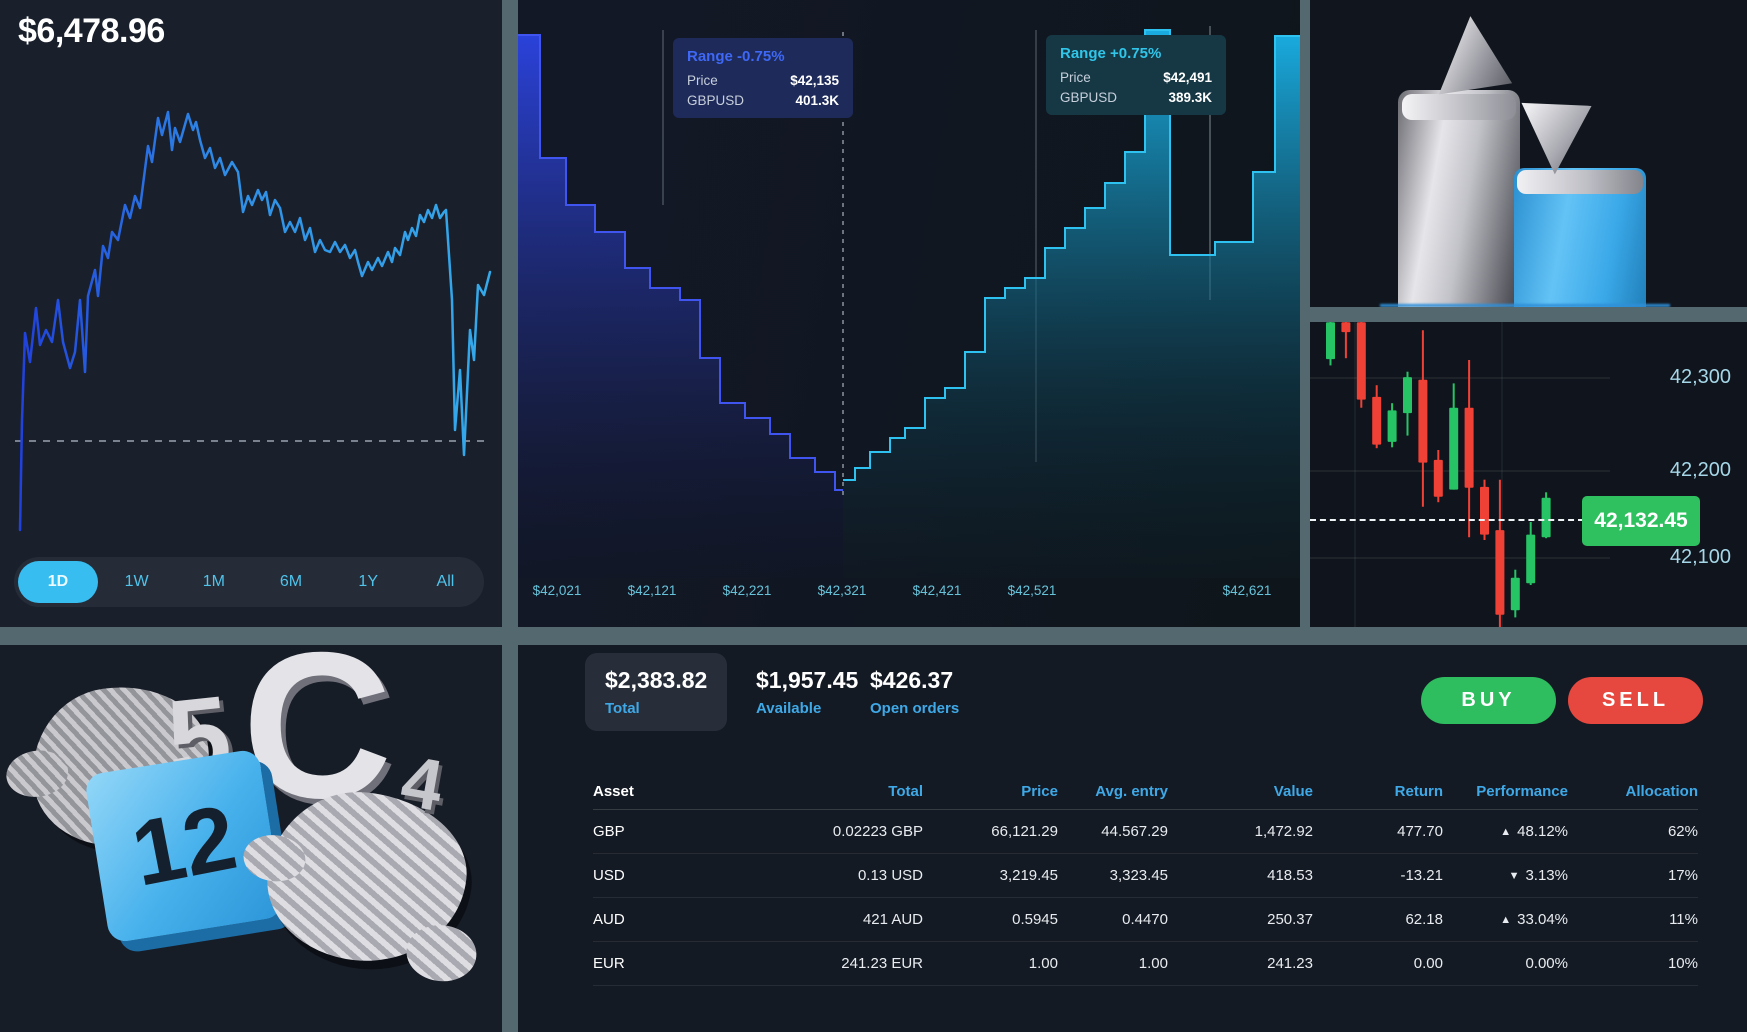 Image resolution: width=1747 pixels, height=1032 pixels. I want to click on range-1m: 1M, so click(213, 581).